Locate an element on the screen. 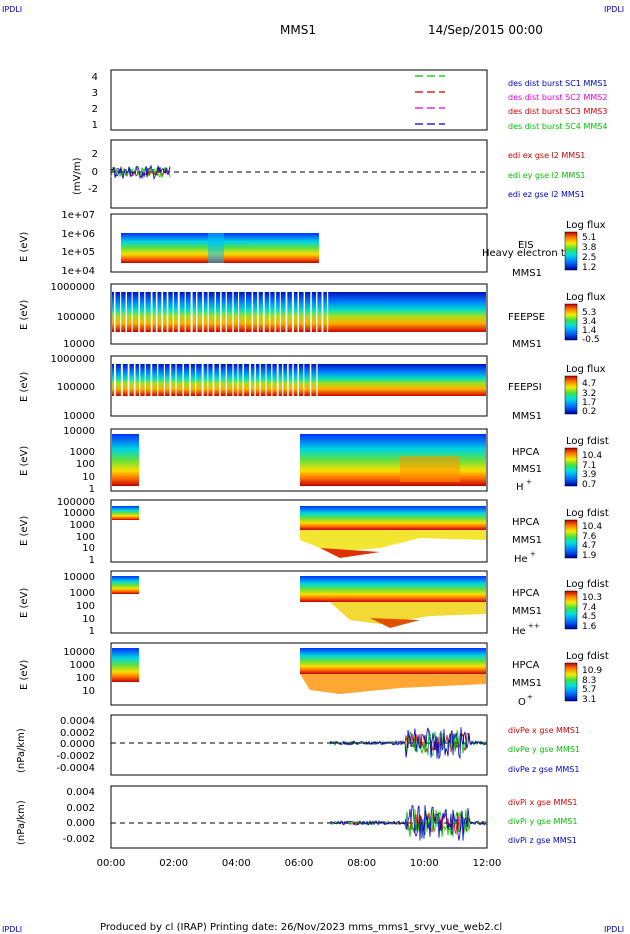 The height and width of the screenshot is (934, 630). hpca-h-ylabel: E (eV) is located at coordinates (24, 461).